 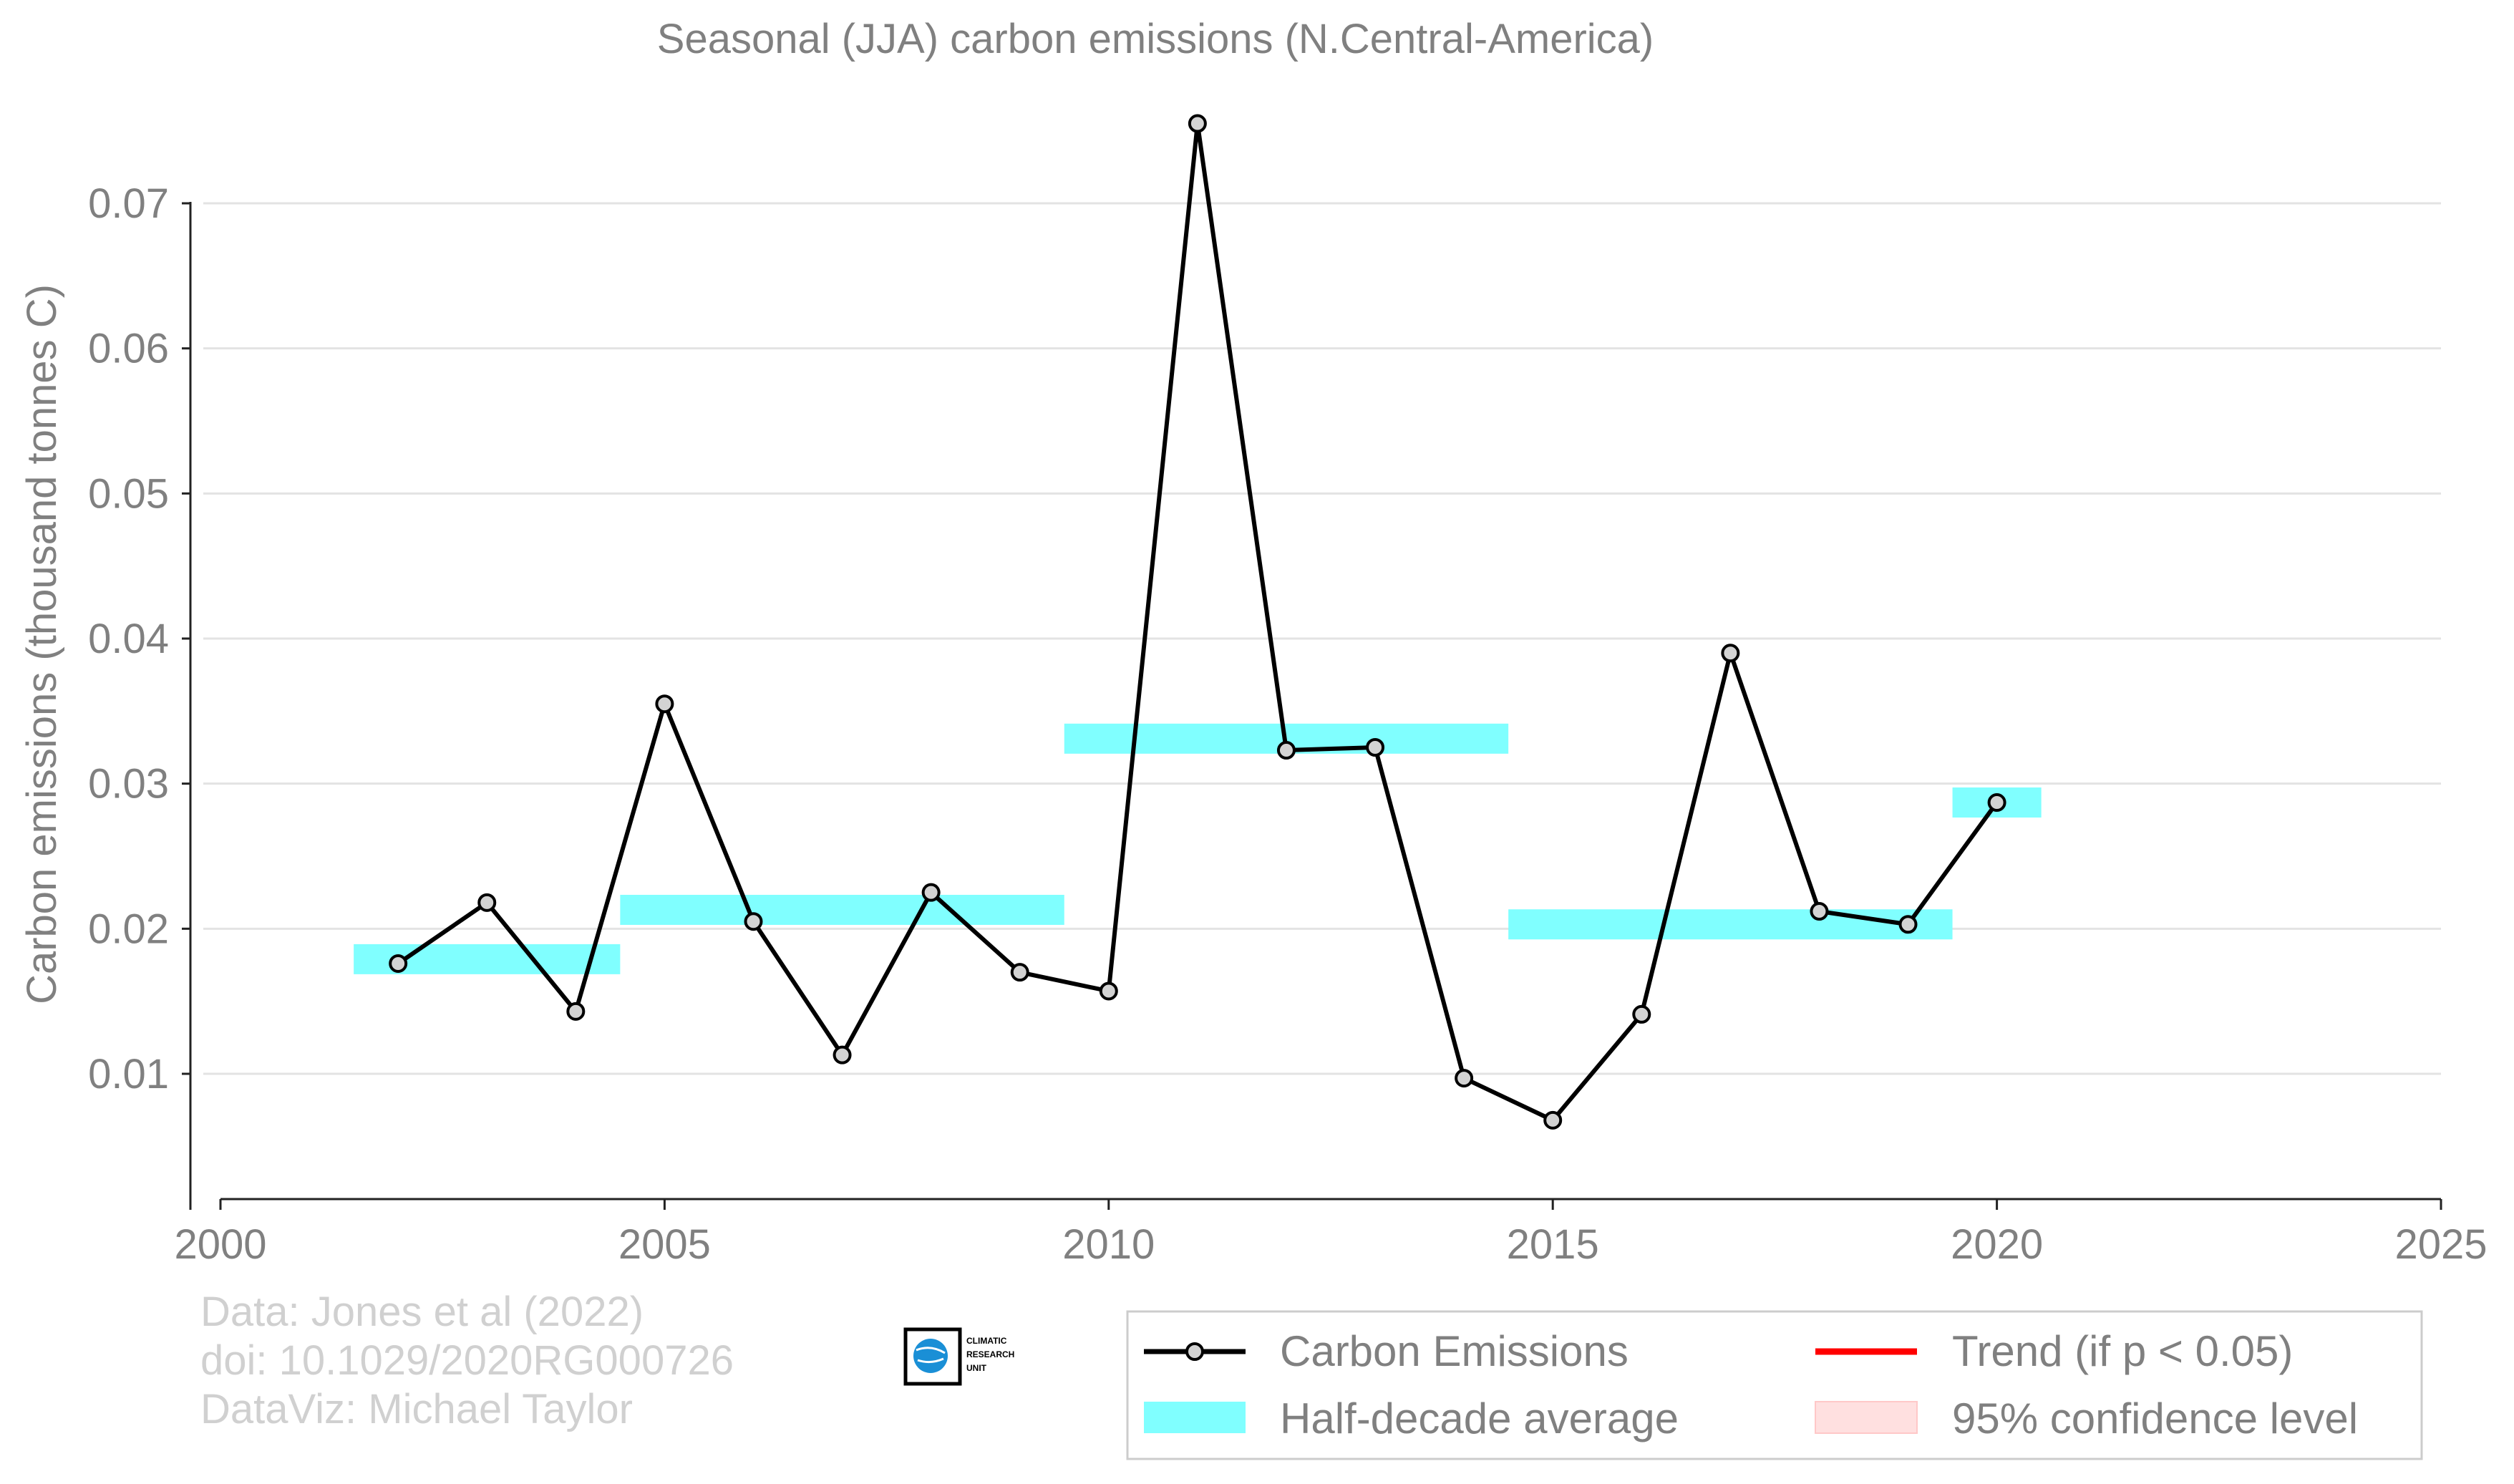 I want to click on logo-line-2: RESEARCH, so click(x=990, y=1354).